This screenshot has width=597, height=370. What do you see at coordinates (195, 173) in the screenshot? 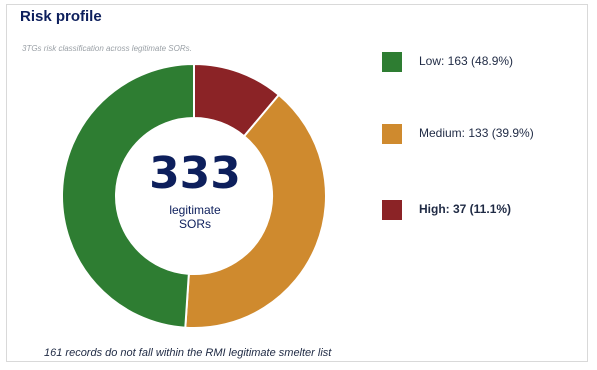
I see `total-sors-value: 333` at bounding box center [195, 173].